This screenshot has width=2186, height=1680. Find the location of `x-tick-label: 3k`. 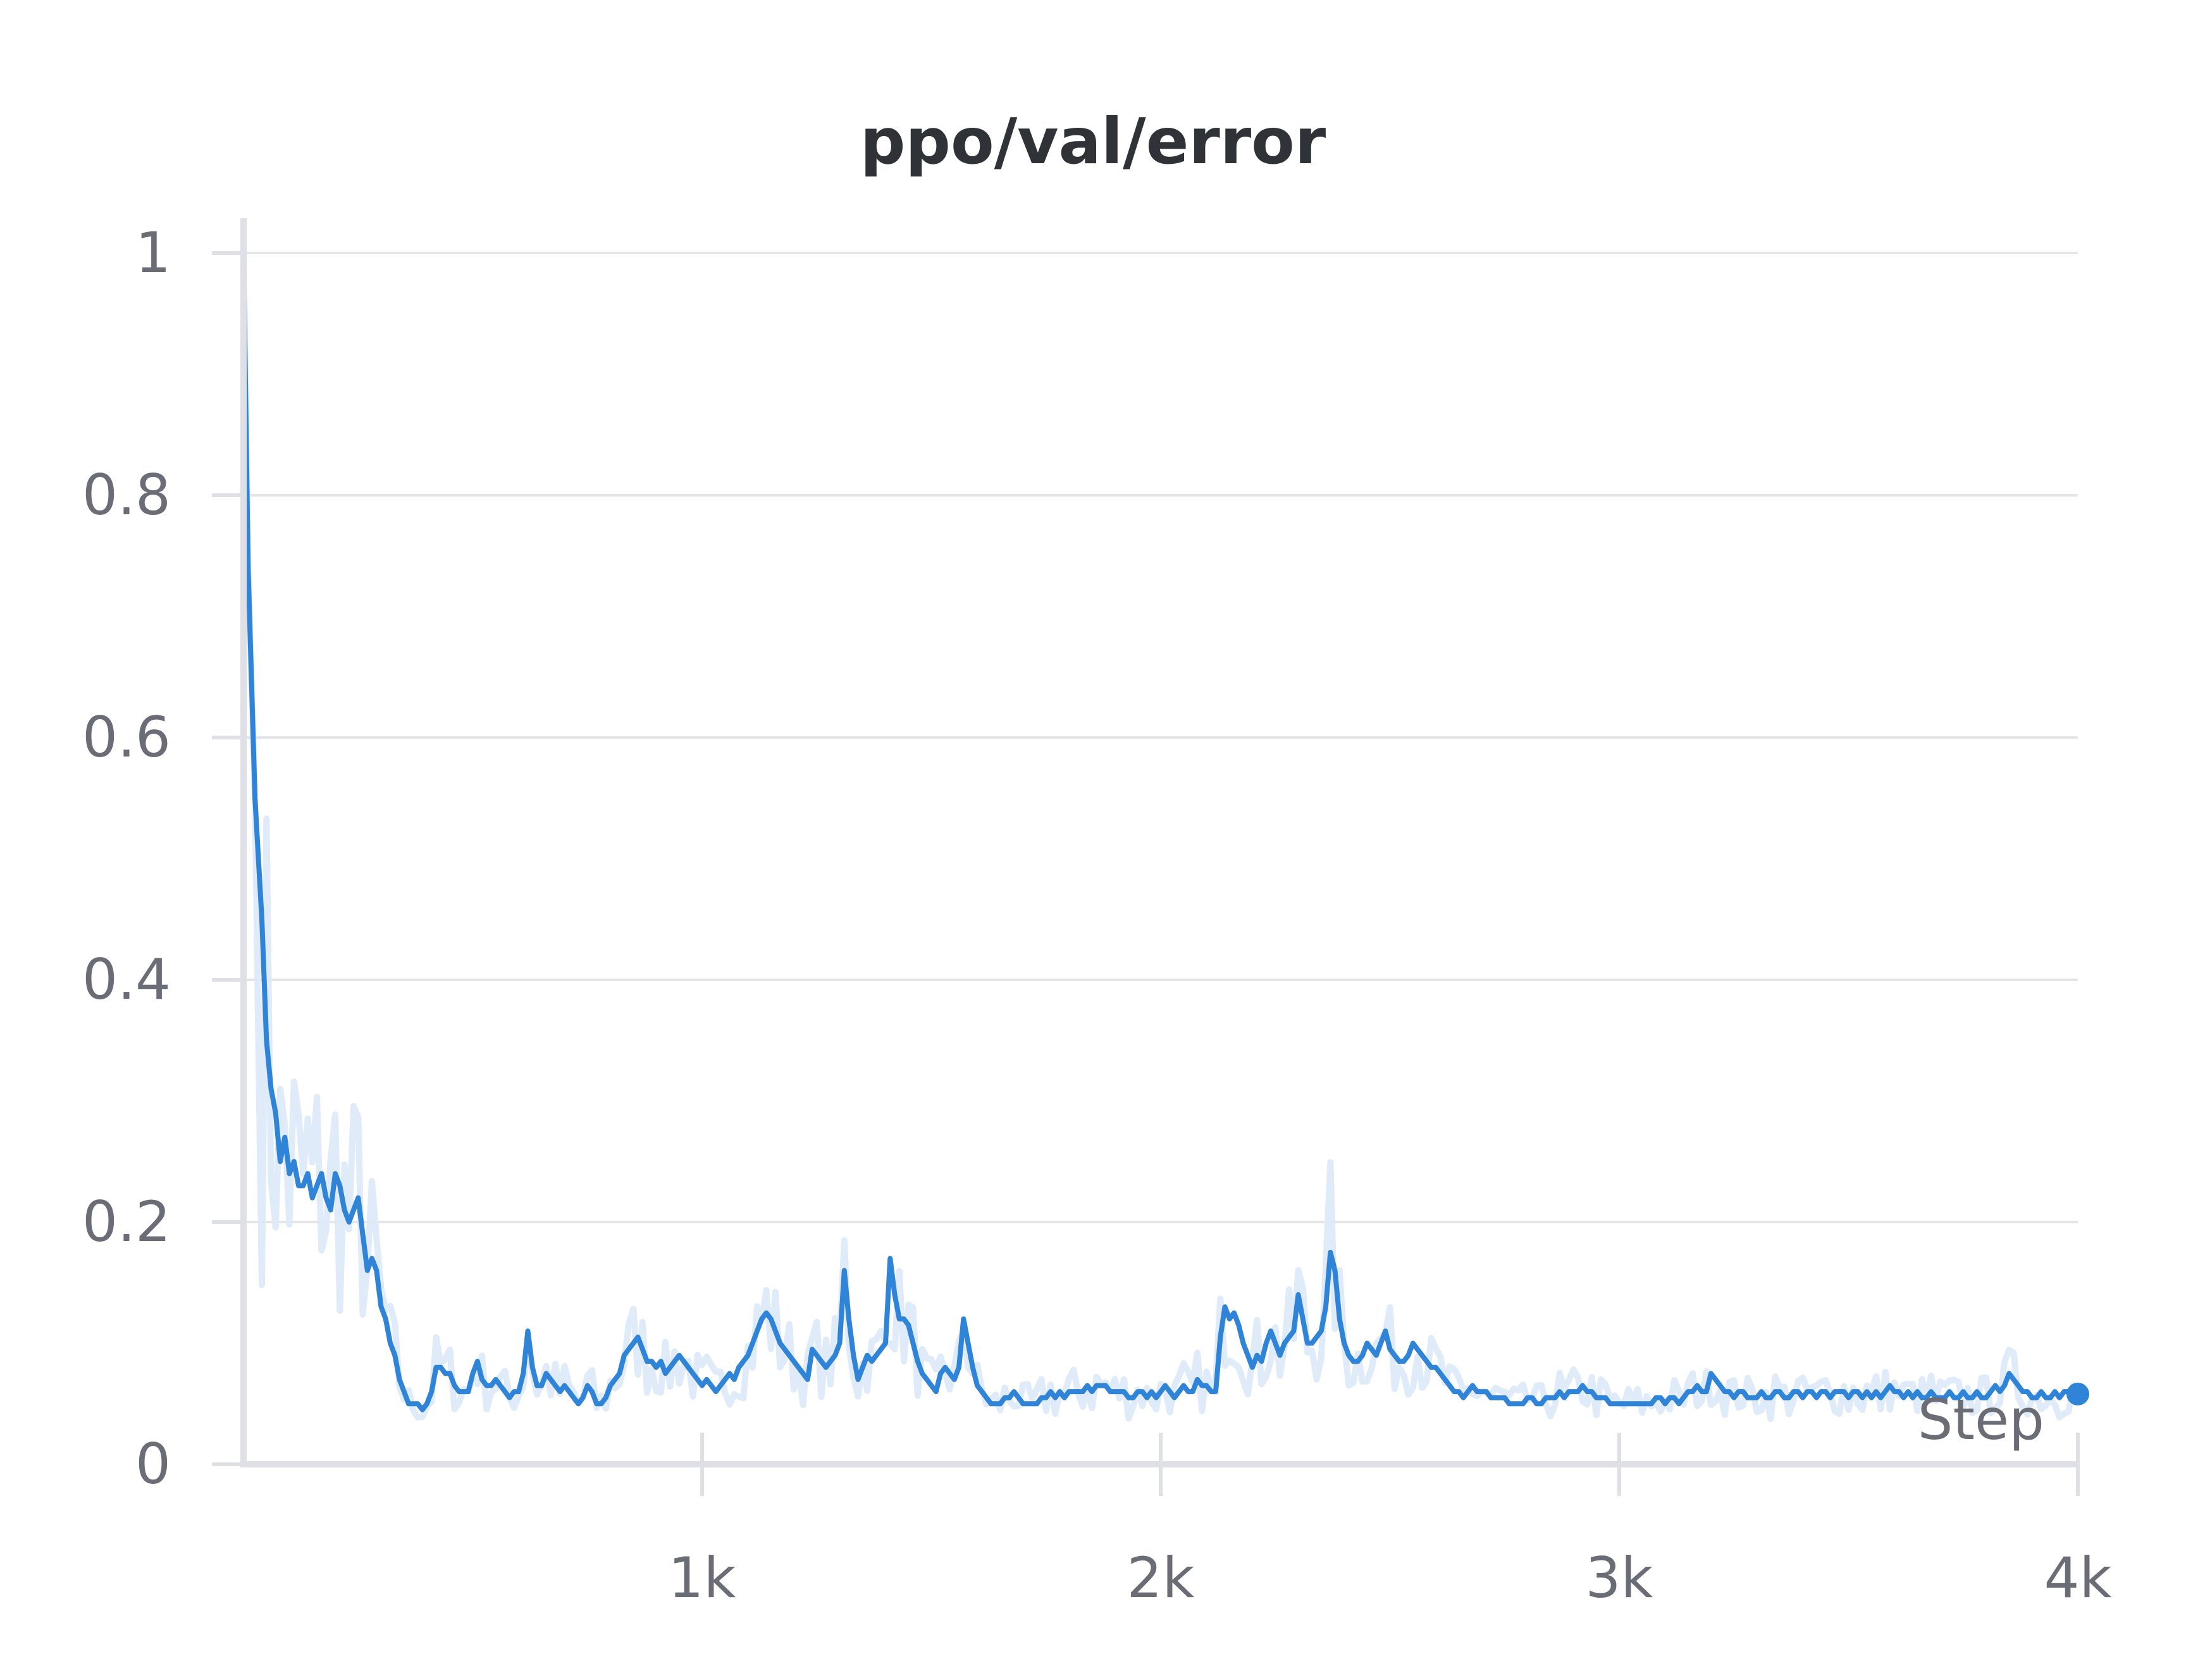

x-tick-label: 3k is located at coordinates (1619, 1577).